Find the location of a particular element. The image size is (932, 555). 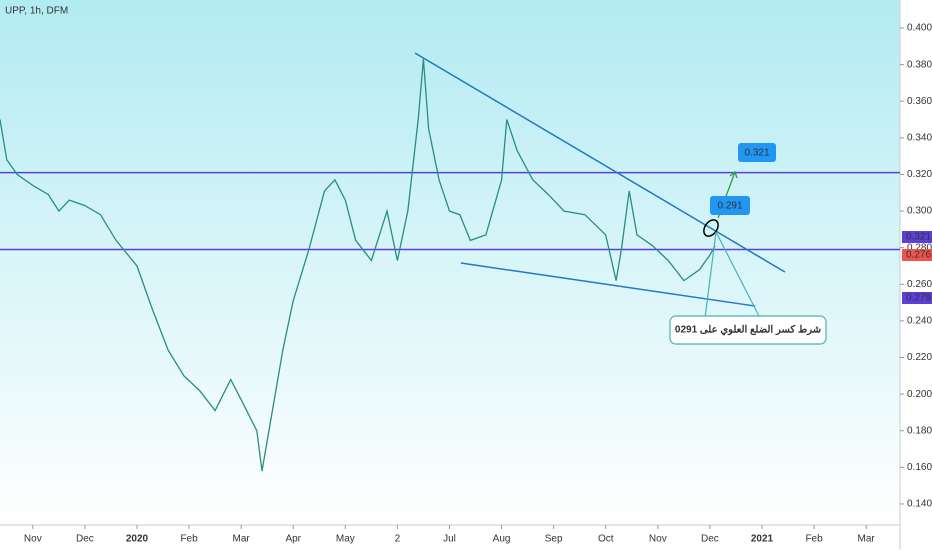

y-tick-label: 0.360 is located at coordinates (919, 101).